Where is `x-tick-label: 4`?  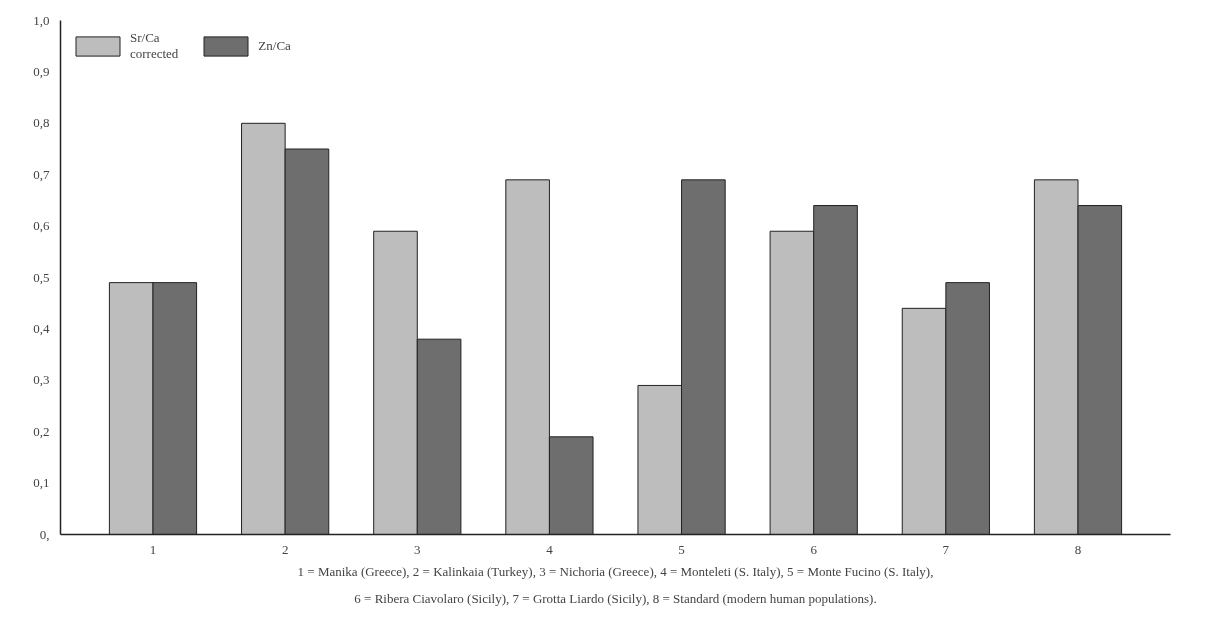 x-tick-label: 4 is located at coordinates (550, 549).